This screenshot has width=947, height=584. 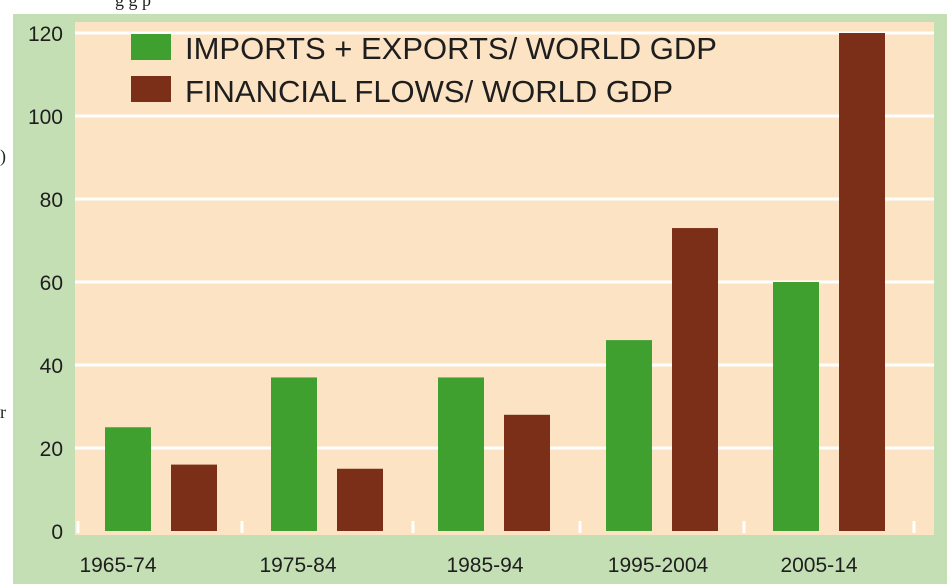 What do you see at coordinates (133, 5) in the screenshot?
I see `caption-fragment: g g p` at bounding box center [133, 5].